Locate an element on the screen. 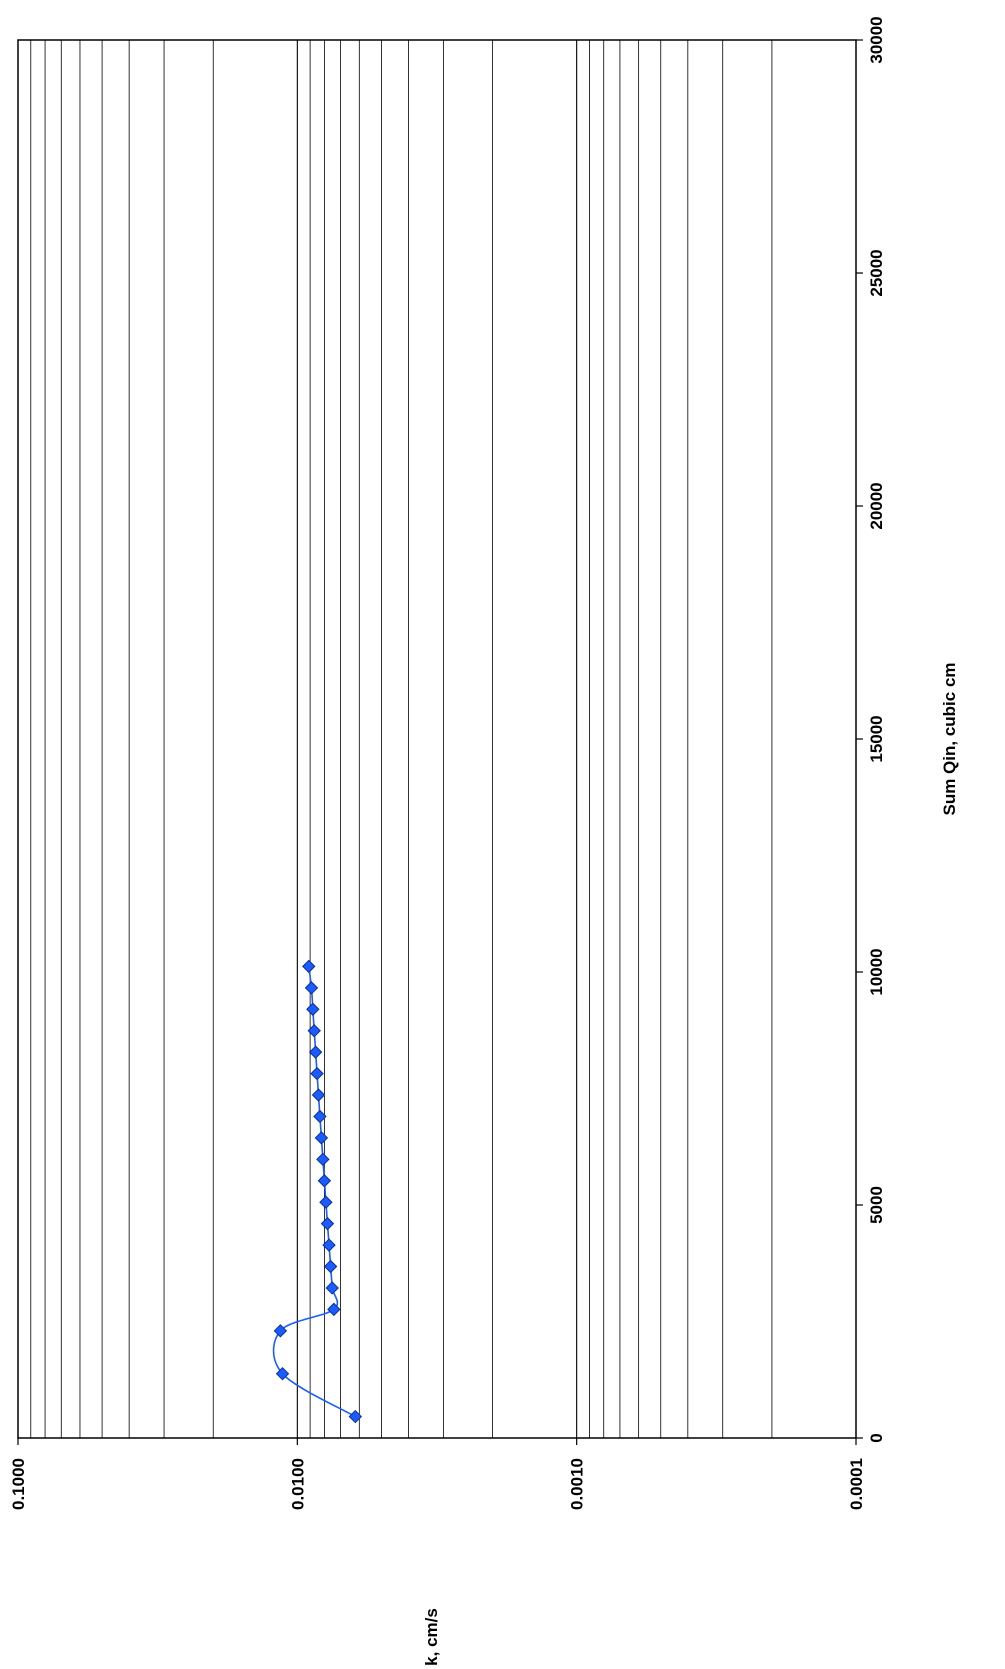 This screenshot has height=1669, width=1005. x-axis-ticks: 0 5000 10000 15000 20000 25000 30000 is located at coordinates (871, 729).